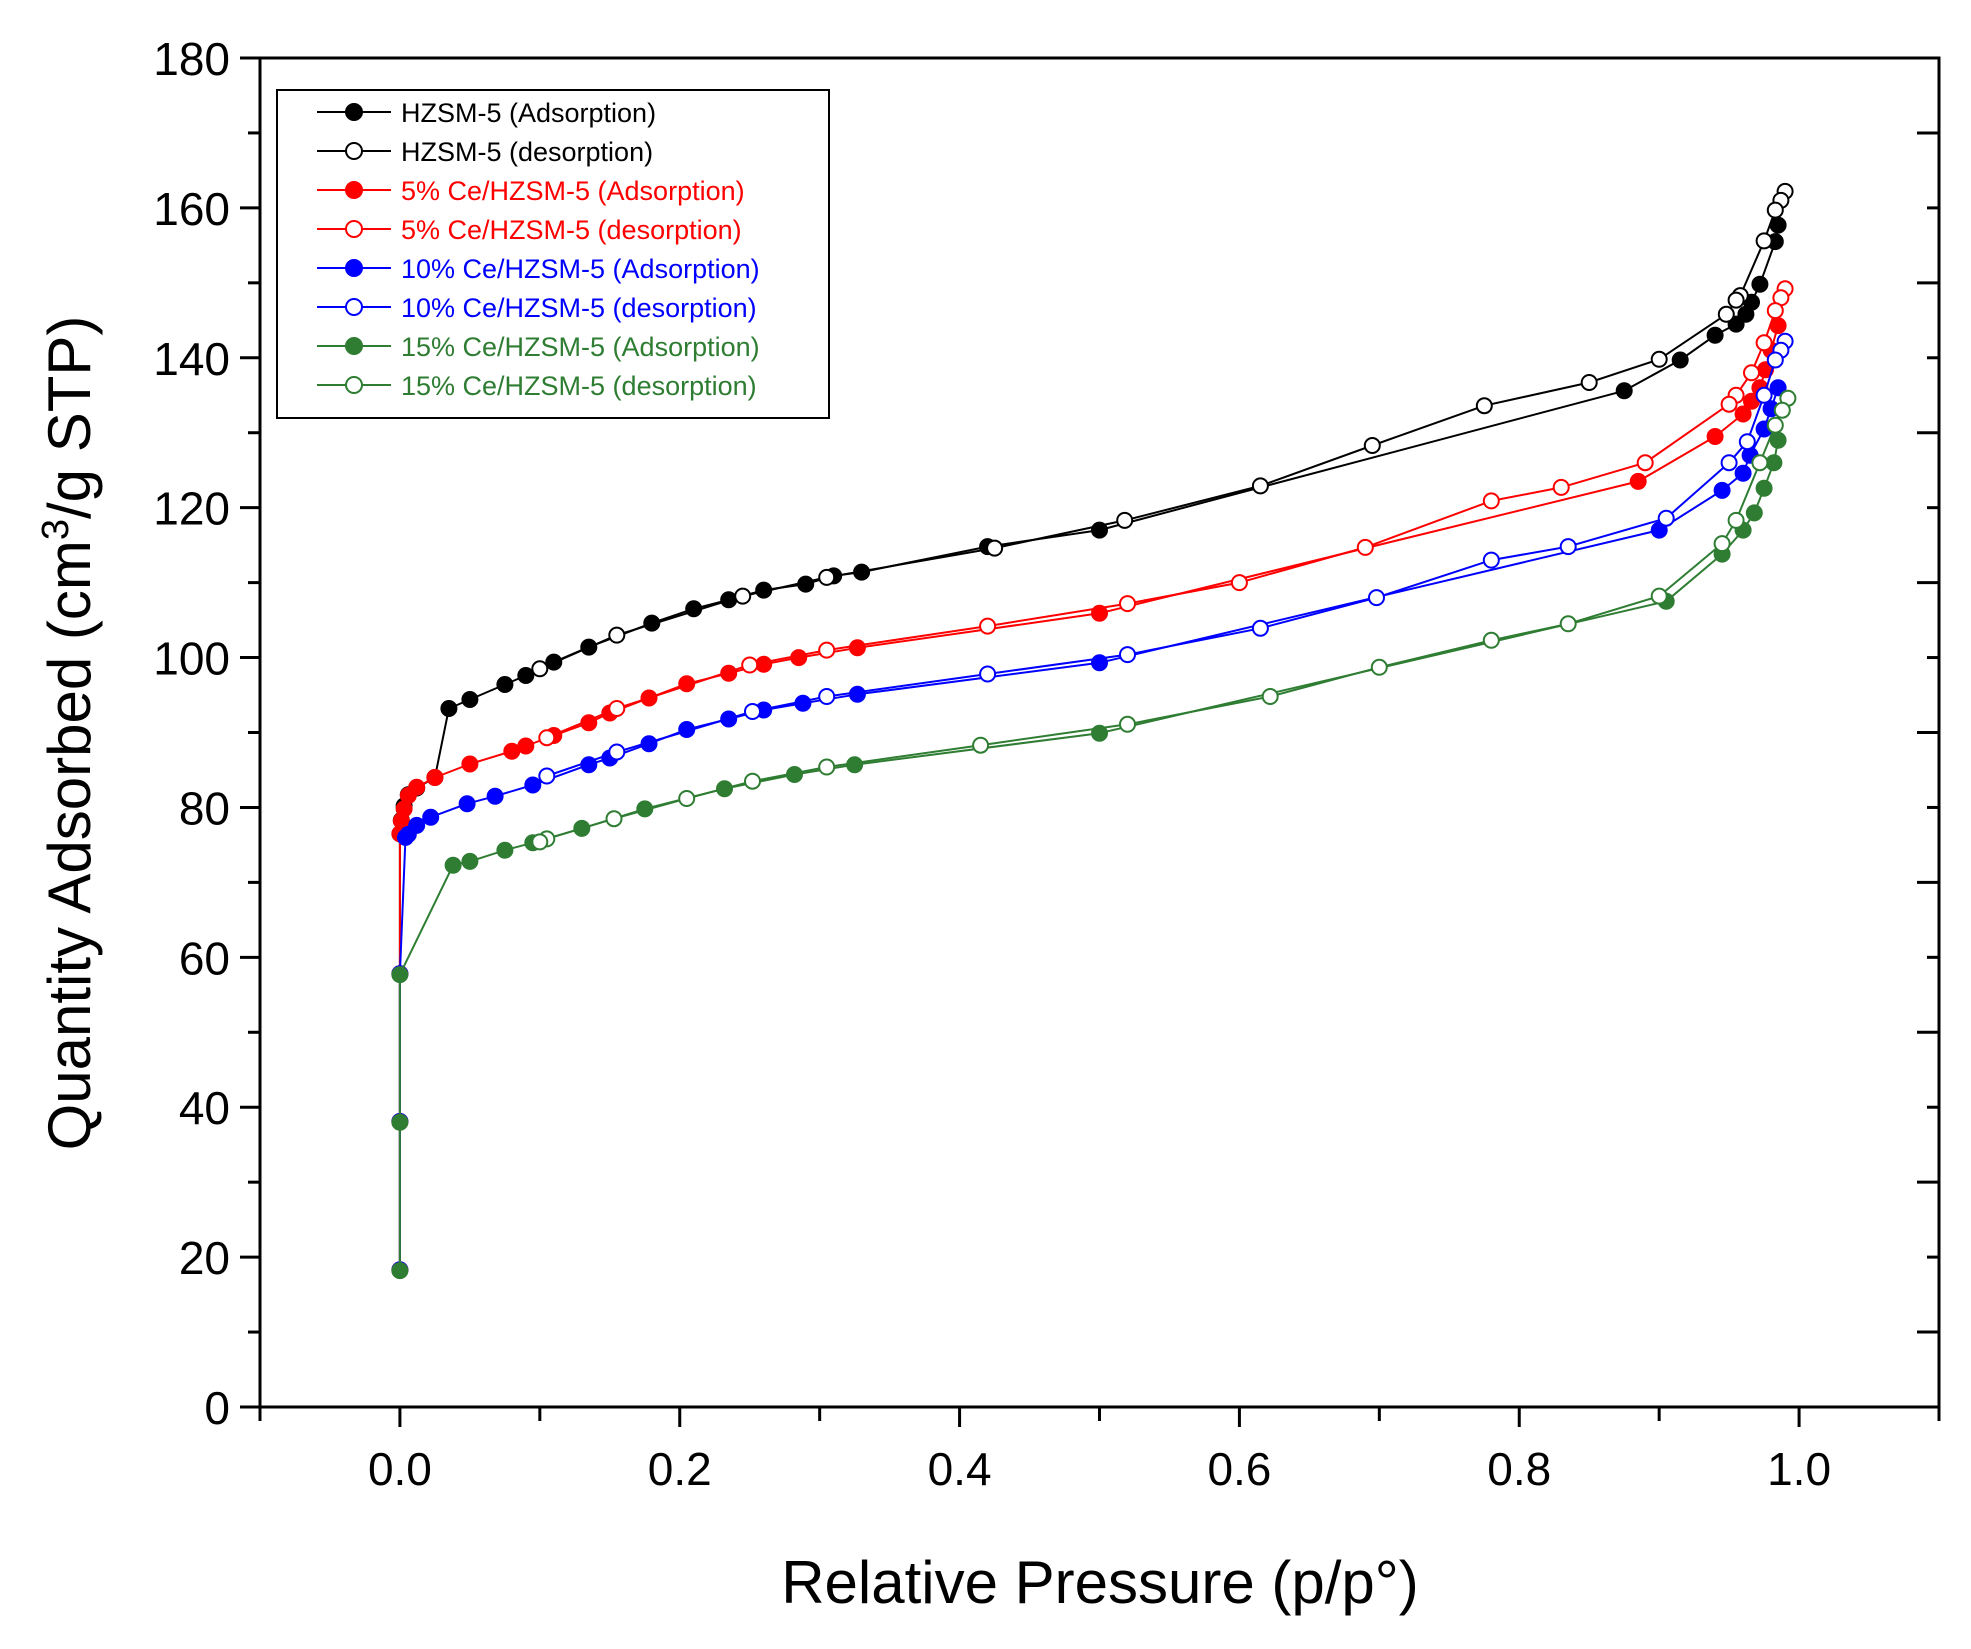 The width and height of the screenshot is (1971, 1649). I want to click on y-tick-label: 80, so click(204, 808).